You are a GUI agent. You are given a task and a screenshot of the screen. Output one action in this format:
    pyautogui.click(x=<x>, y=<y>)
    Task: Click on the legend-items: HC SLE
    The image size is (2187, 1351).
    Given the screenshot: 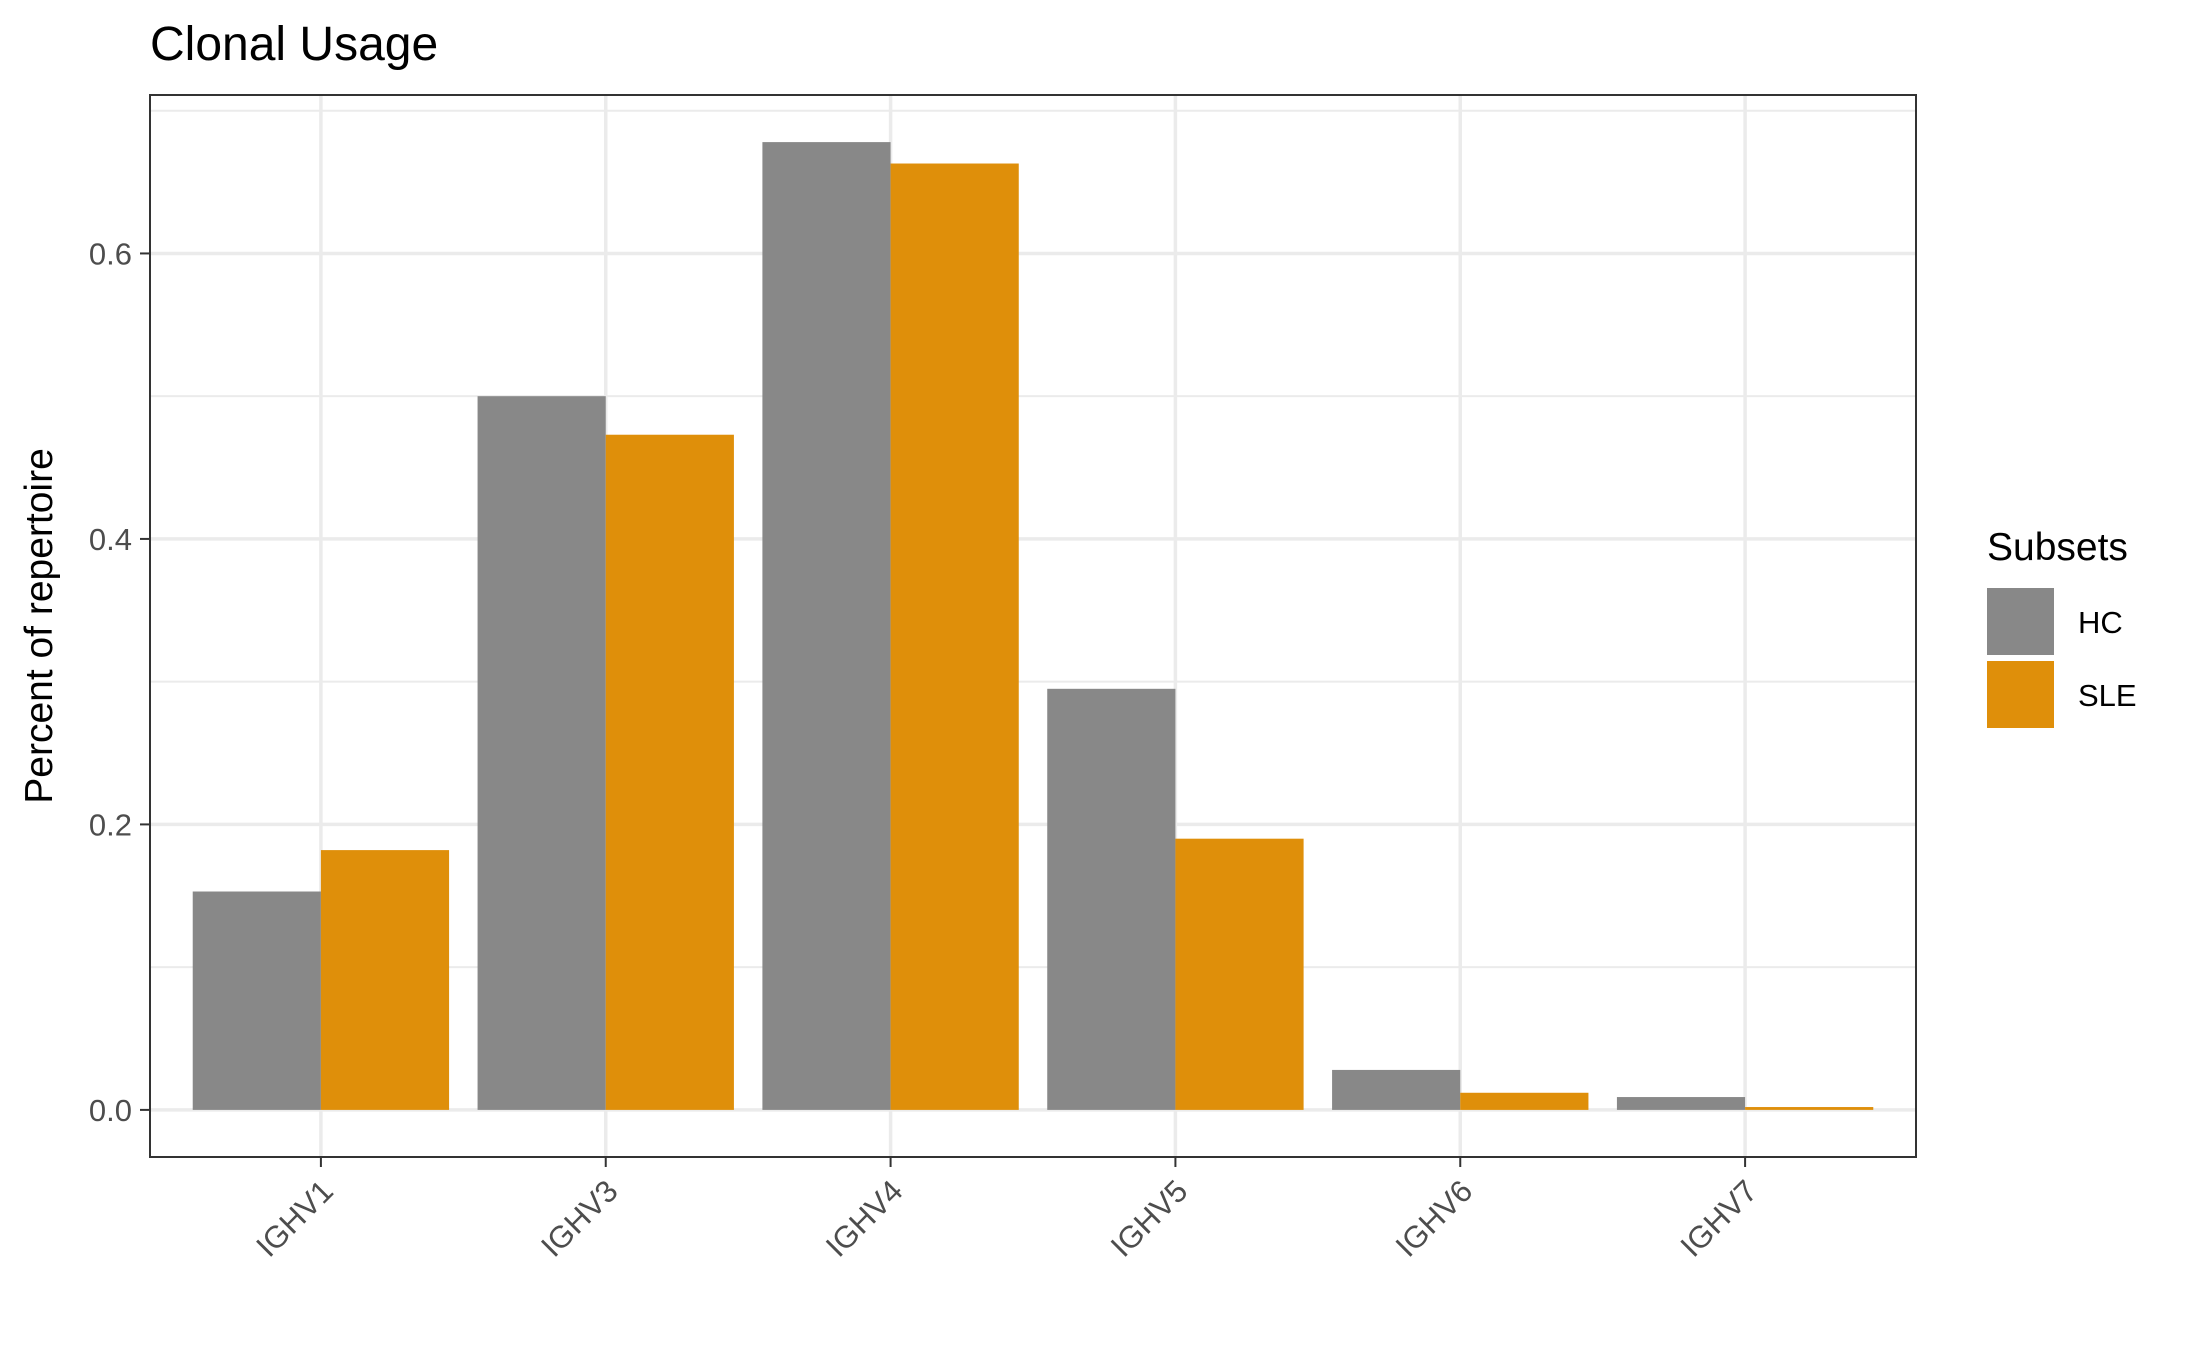 What is the action you would take?
    pyautogui.click(x=2062, y=658)
    